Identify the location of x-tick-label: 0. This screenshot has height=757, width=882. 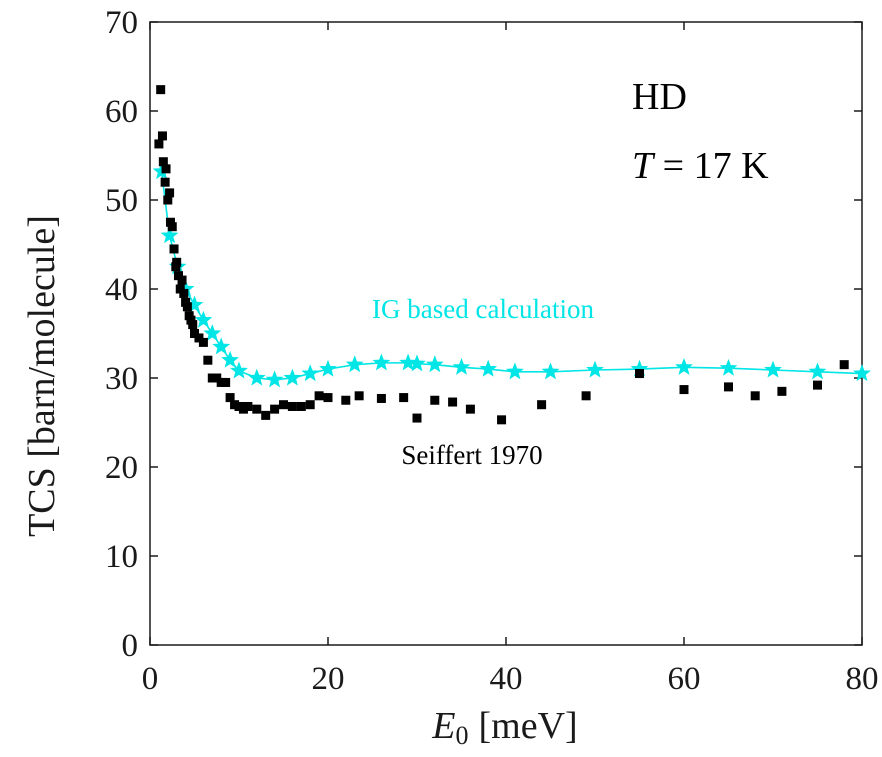
(150, 679).